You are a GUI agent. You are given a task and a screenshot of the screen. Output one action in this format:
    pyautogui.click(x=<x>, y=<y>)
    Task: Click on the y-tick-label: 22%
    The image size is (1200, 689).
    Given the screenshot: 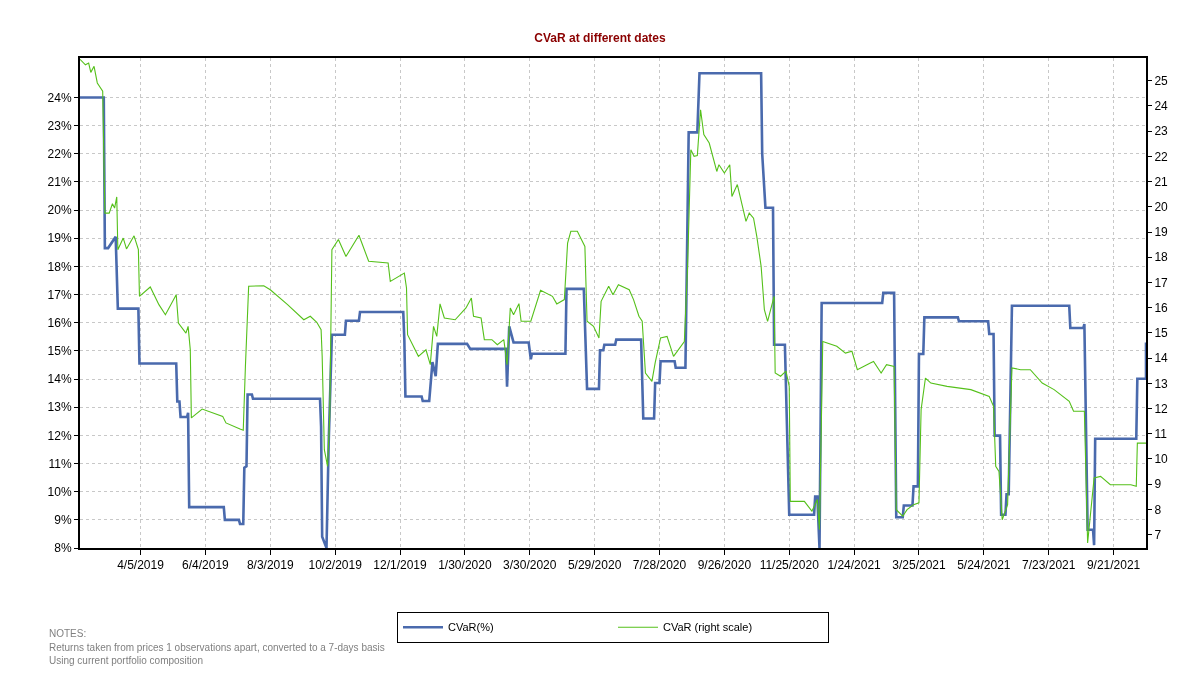 What is the action you would take?
    pyautogui.click(x=59, y=153)
    